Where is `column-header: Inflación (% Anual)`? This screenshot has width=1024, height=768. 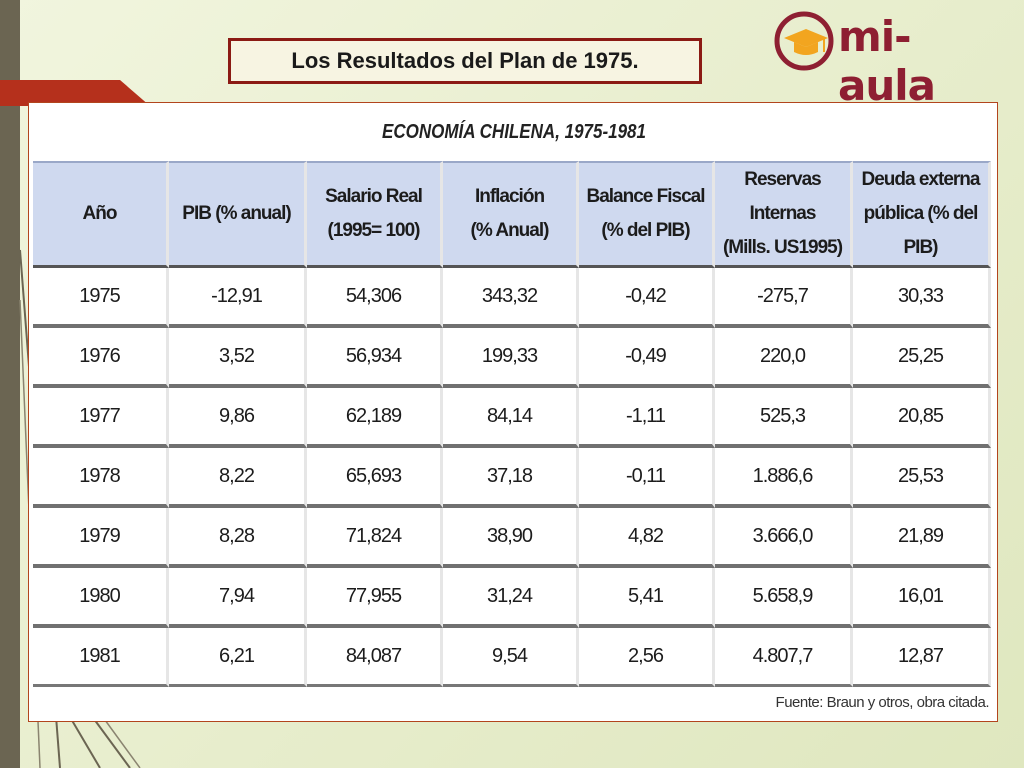 column-header: Inflación (% Anual) is located at coordinates (511, 214).